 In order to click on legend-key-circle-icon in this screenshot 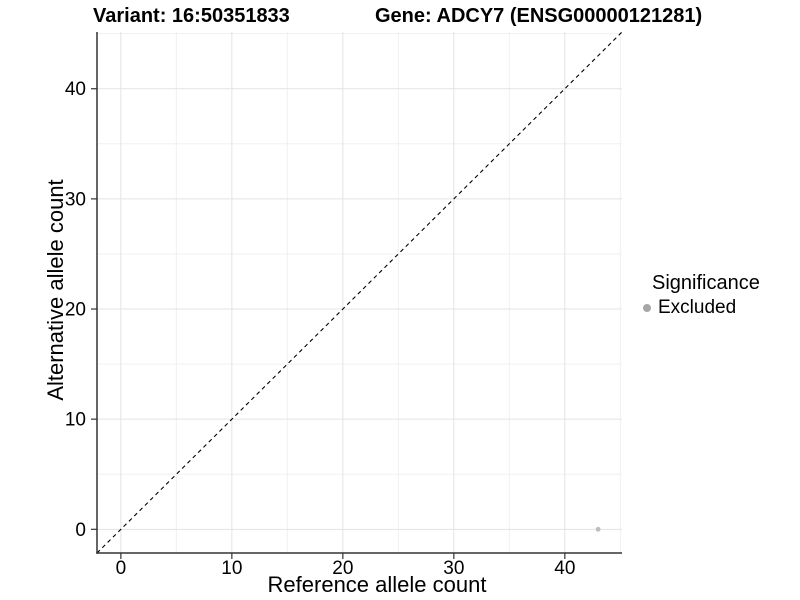, I will do `click(647, 308)`.